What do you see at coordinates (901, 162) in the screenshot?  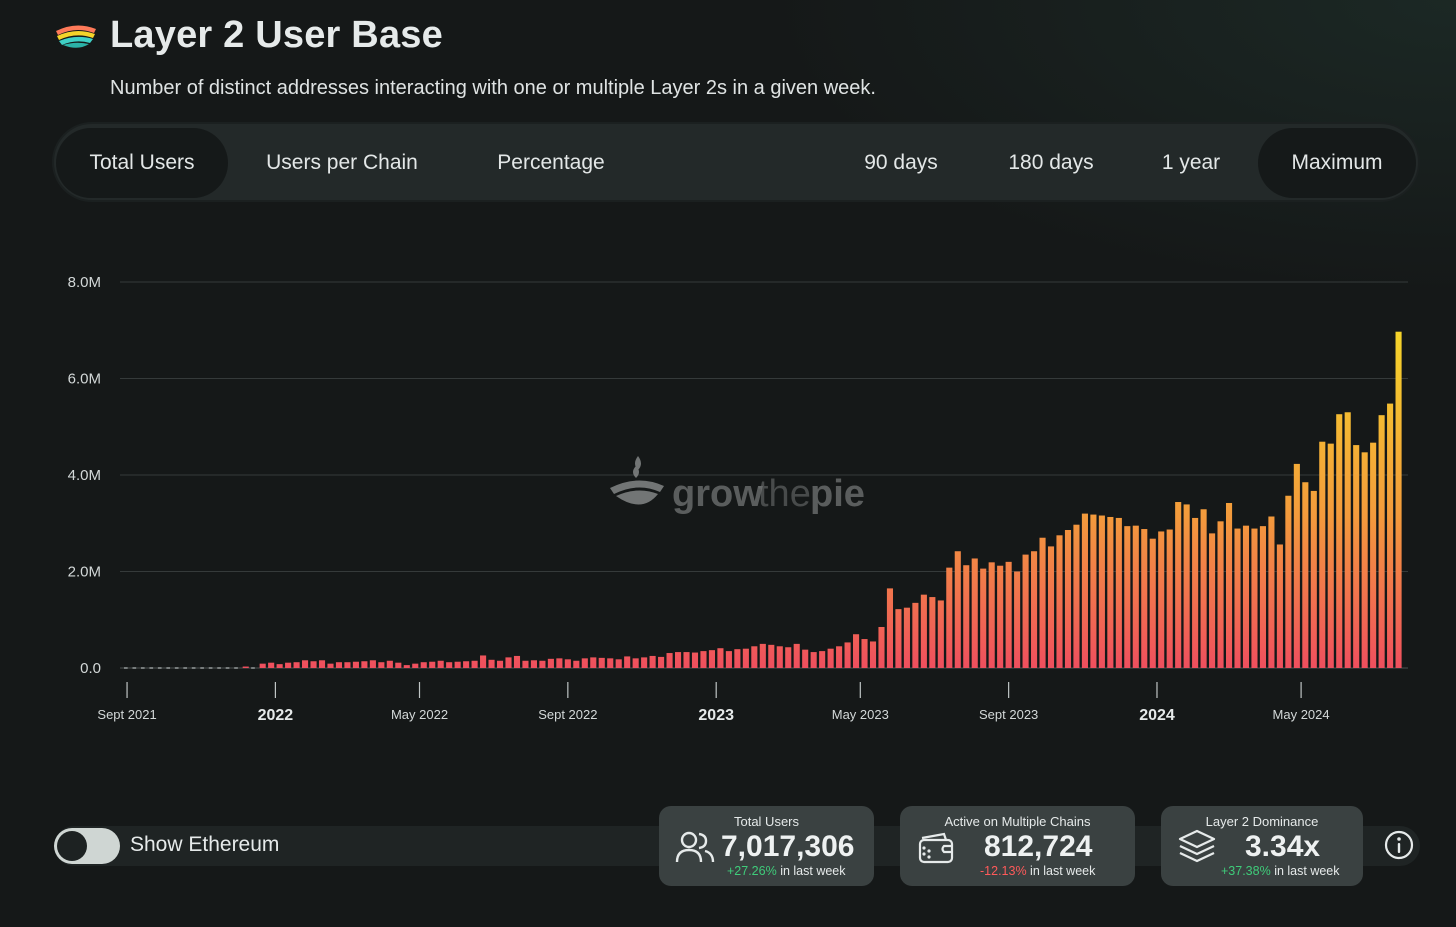 I see `tab-90-days: 90 days` at bounding box center [901, 162].